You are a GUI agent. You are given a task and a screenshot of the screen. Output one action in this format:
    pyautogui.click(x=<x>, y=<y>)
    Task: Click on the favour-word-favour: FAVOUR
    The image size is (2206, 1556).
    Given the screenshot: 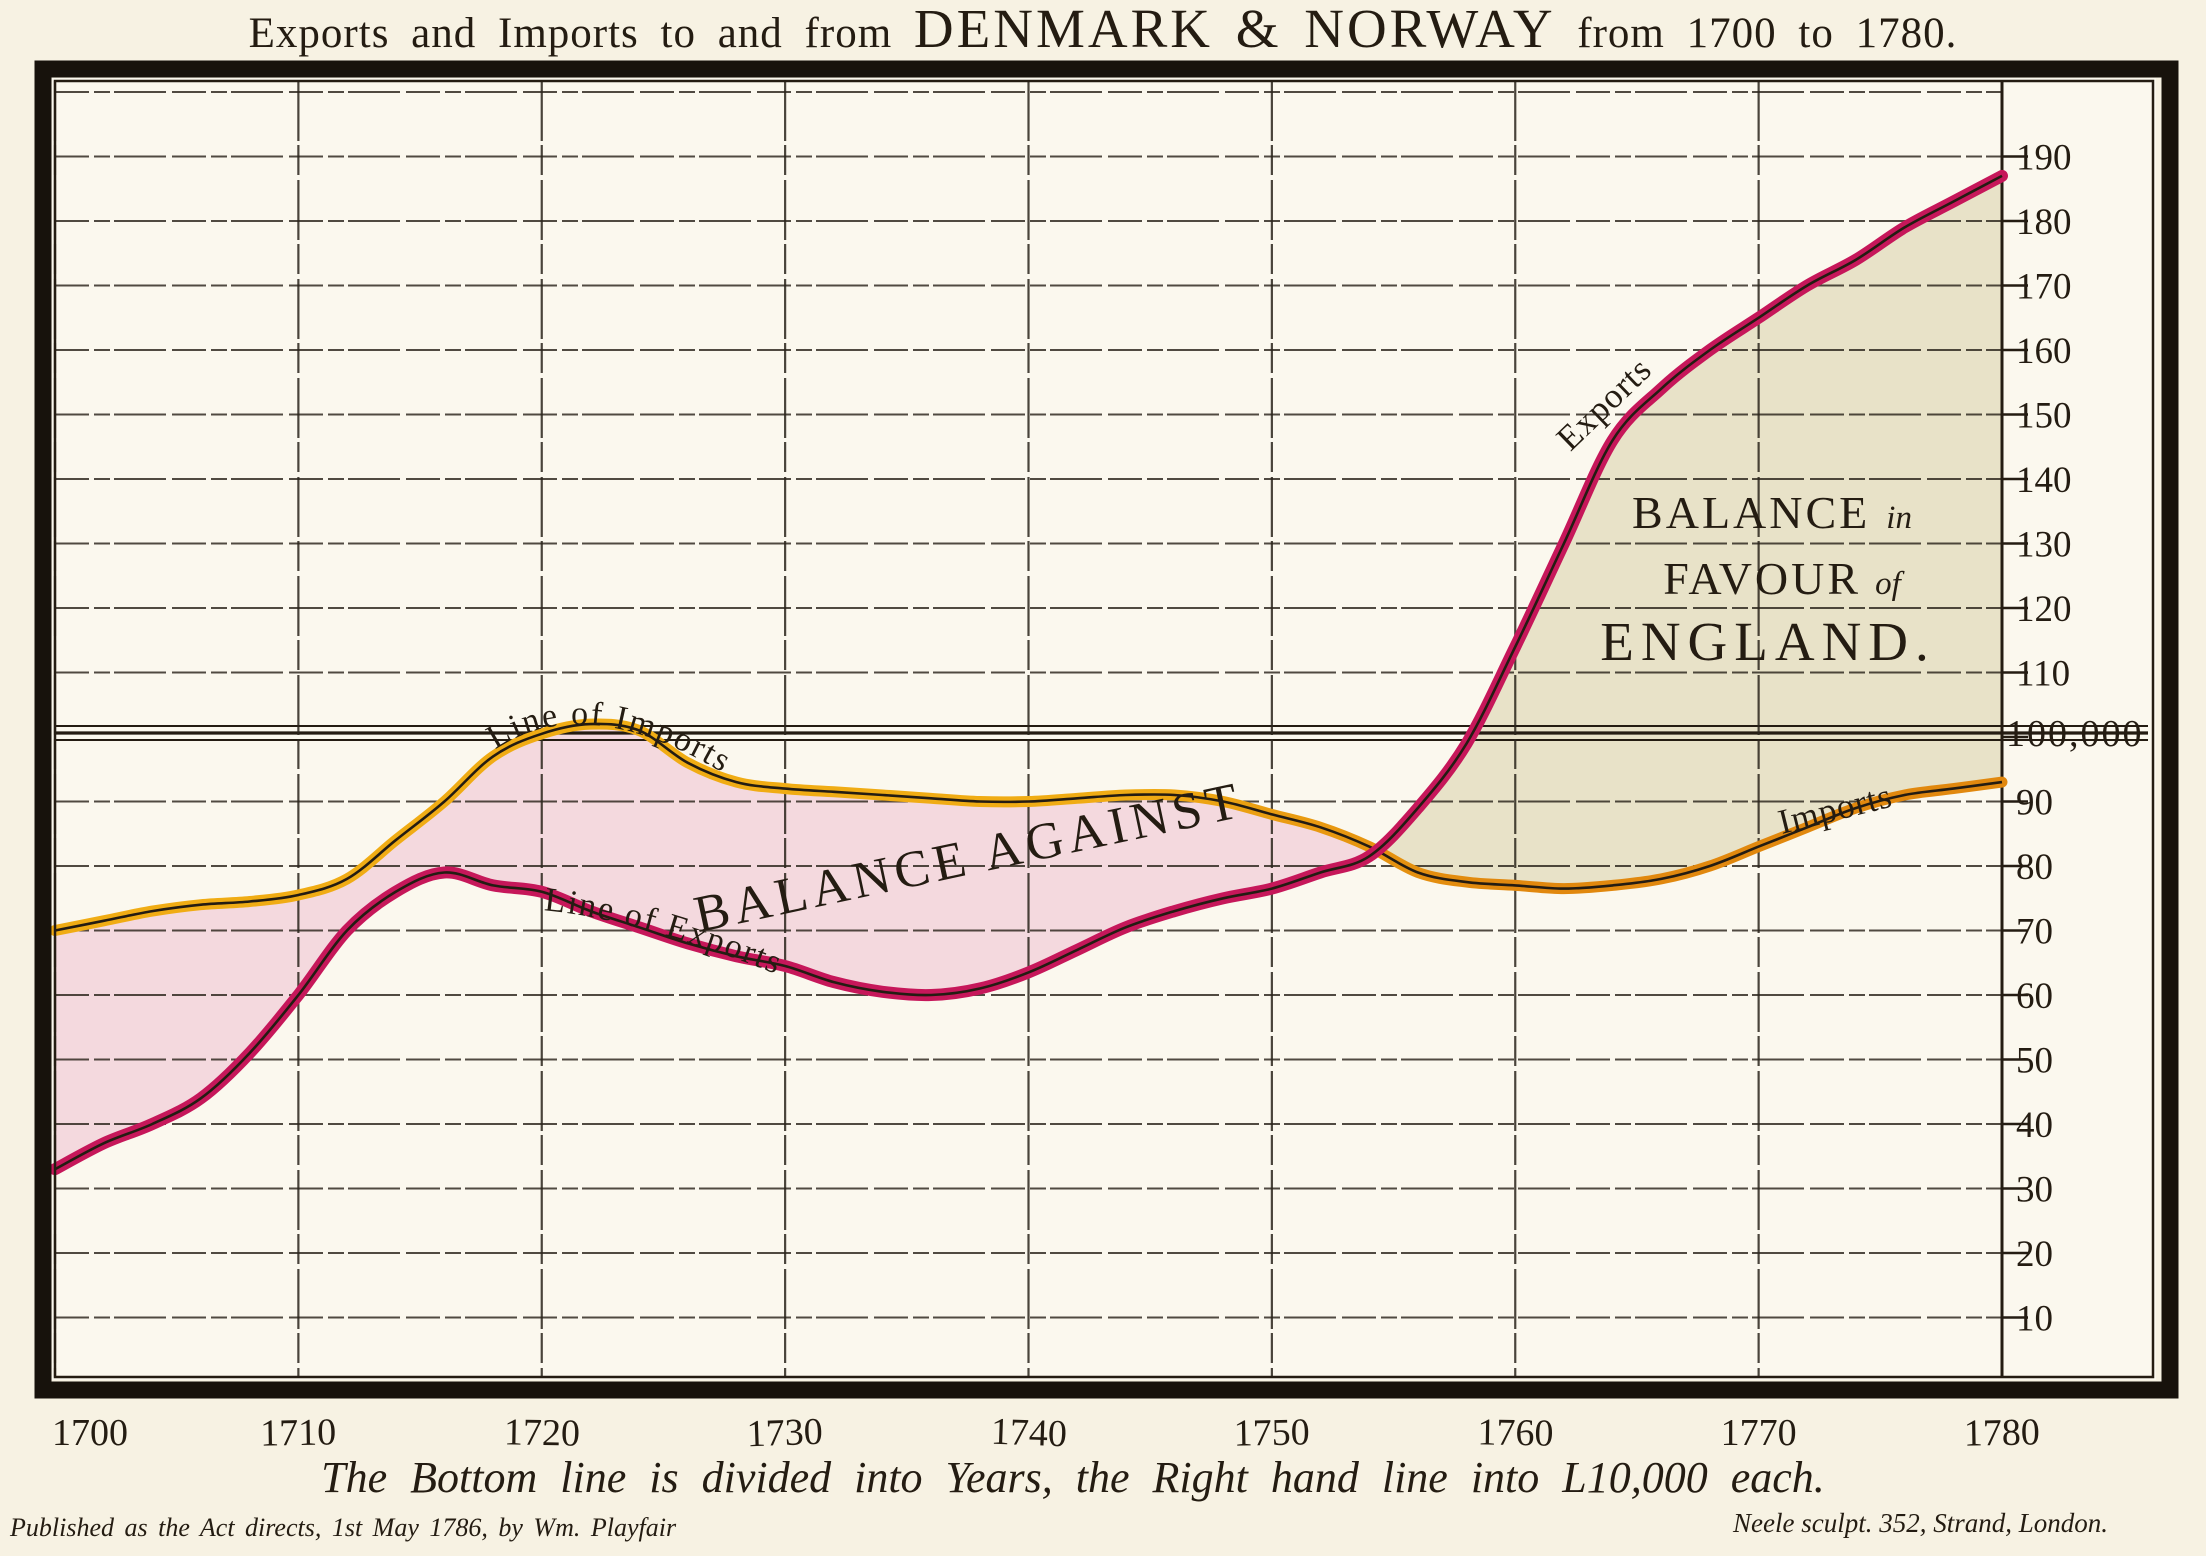 What is the action you would take?
    pyautogui.click(x=1762, y=578)
    